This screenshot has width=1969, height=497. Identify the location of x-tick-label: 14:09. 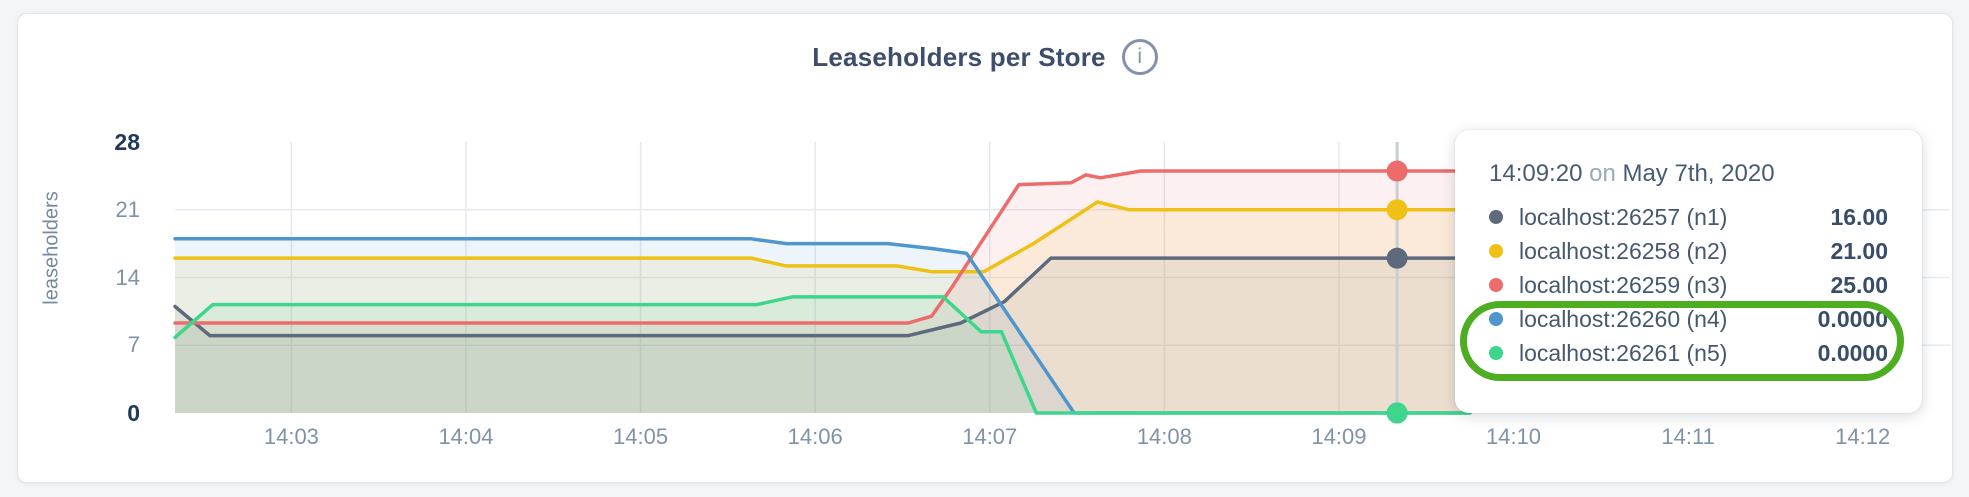
(1339, 436).